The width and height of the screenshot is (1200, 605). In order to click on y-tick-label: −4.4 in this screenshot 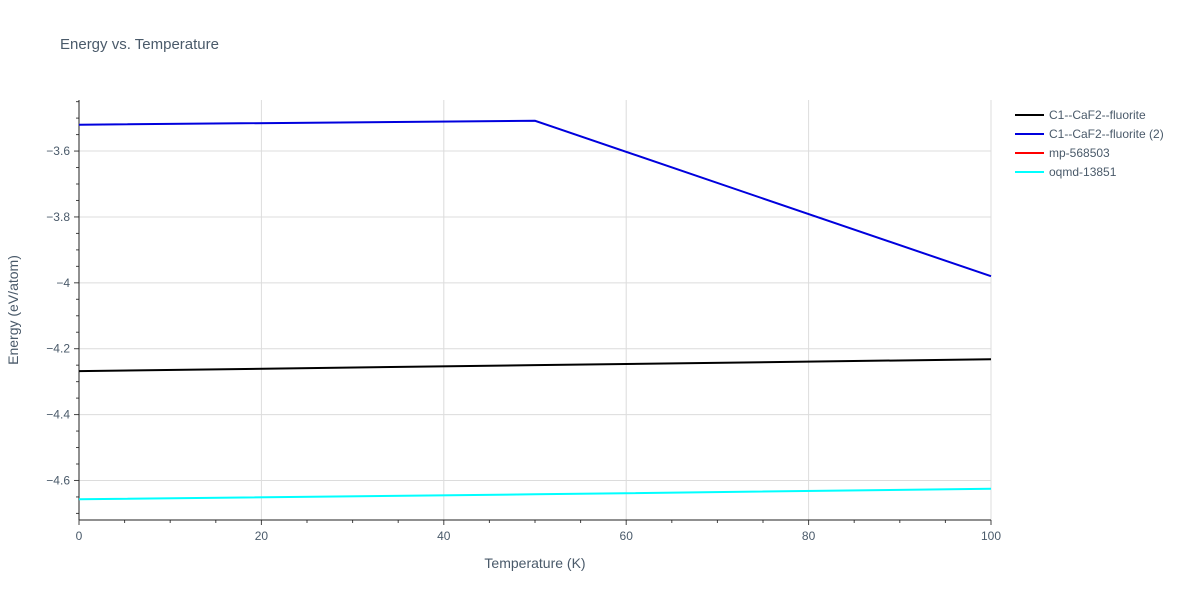, I will do `click(58, 415)`.